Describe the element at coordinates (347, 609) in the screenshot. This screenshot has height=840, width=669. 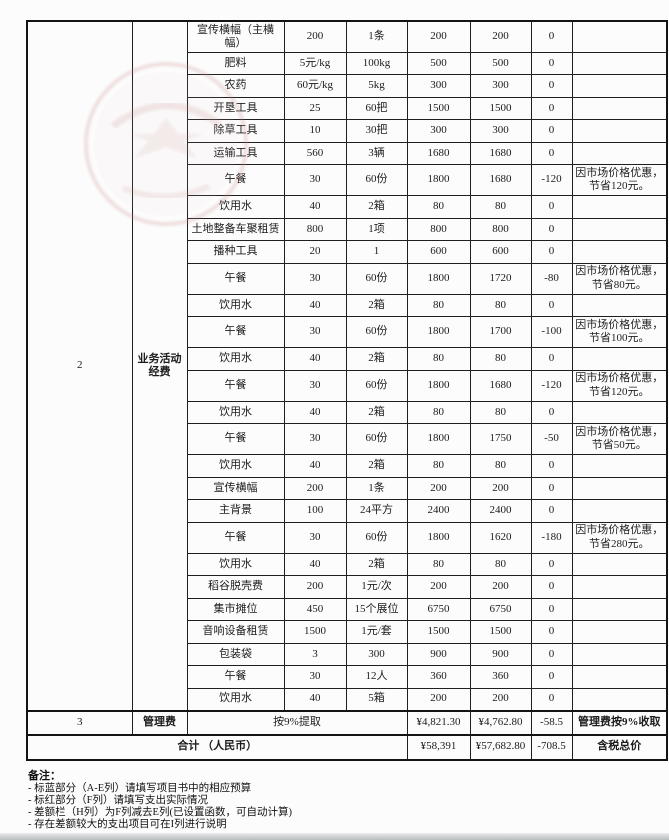
I see `table-row: 集市摊位 450 15个展位 6750 6750 0` at that location.